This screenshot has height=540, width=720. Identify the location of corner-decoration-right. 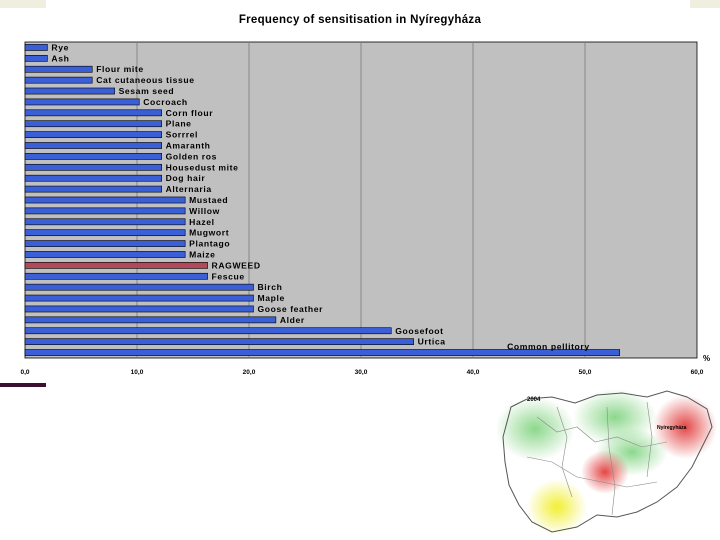
(705, 4).